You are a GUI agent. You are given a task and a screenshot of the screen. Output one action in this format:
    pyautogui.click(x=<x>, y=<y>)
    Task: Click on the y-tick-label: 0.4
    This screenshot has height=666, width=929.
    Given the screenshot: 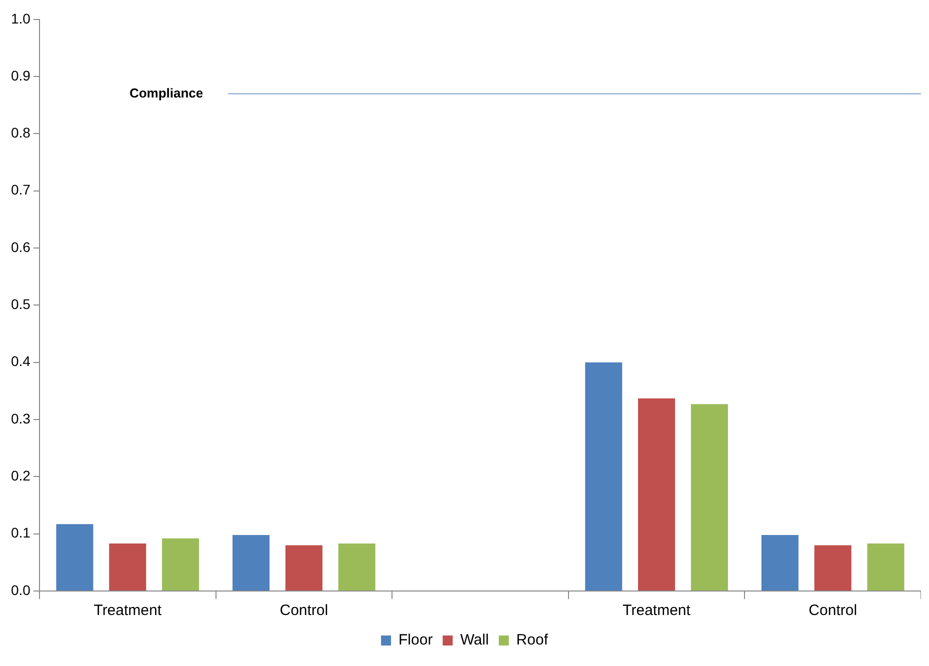 What is the action you would take?
    pyautogui.click(x=20, y=361)
    